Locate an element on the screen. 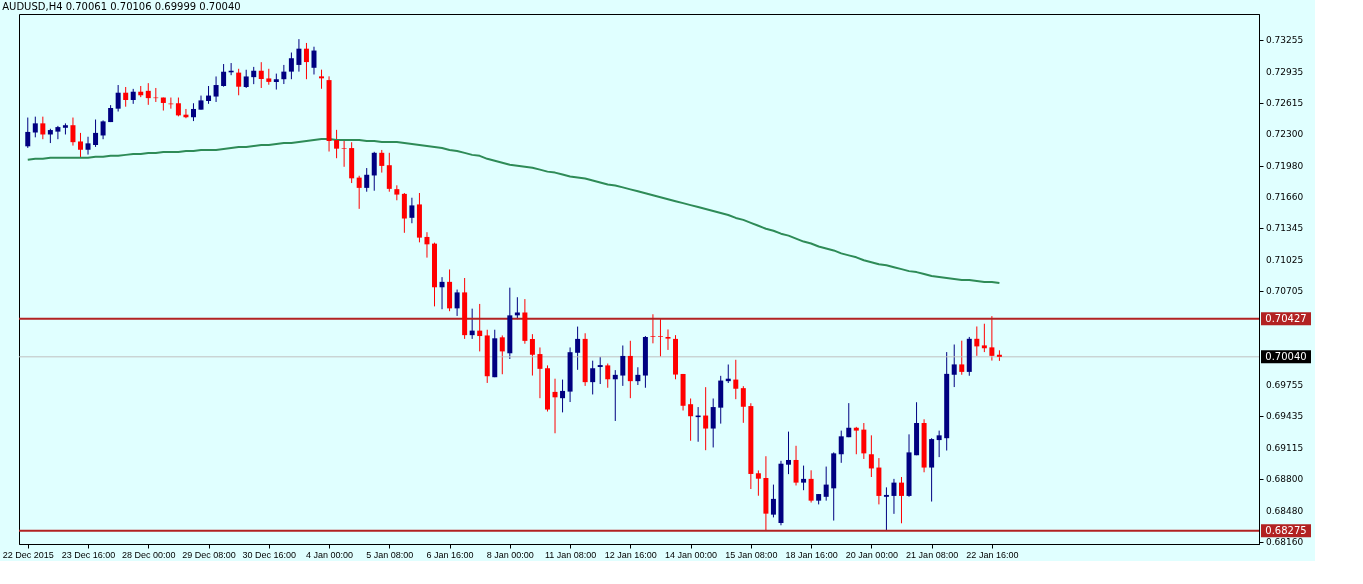 Image resolution: width=1363 pixels, height=584 pixels. x-tick-label: 5 Jan 08:00 is located at coordinates (390, 554).